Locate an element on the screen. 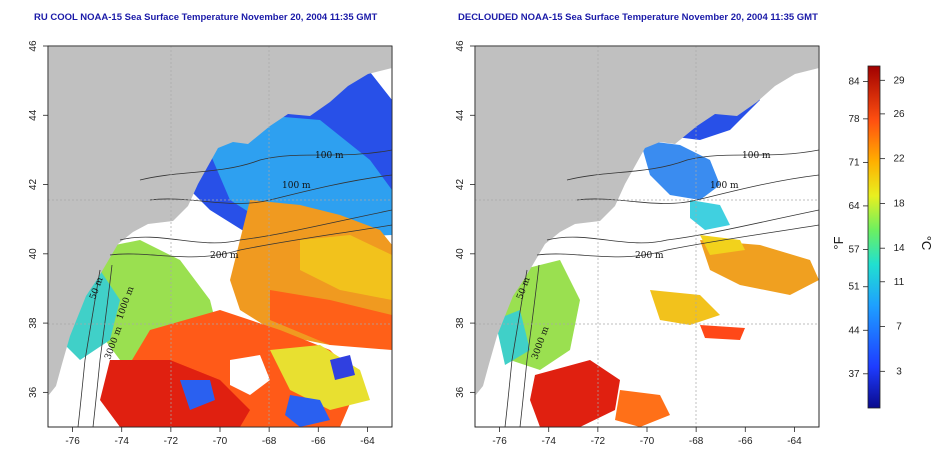 Image resolution: width=950 pixels, height=475 pixels. colorbar-f-label: 57 is located at coordinates (854, 249).